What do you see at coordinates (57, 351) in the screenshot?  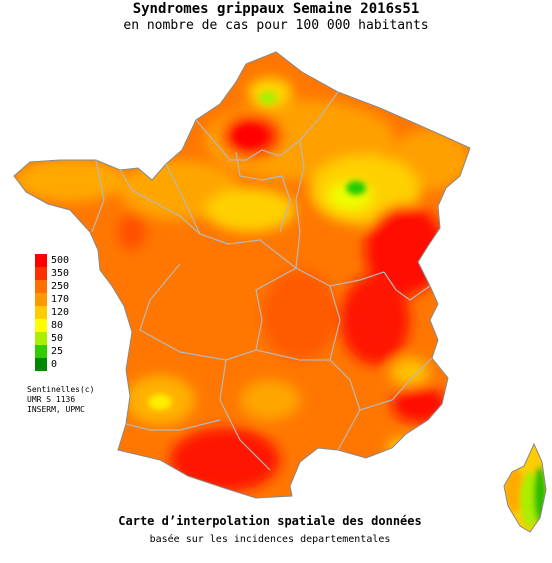 I see `legend-label: 25` at bounding box center [57, 351].